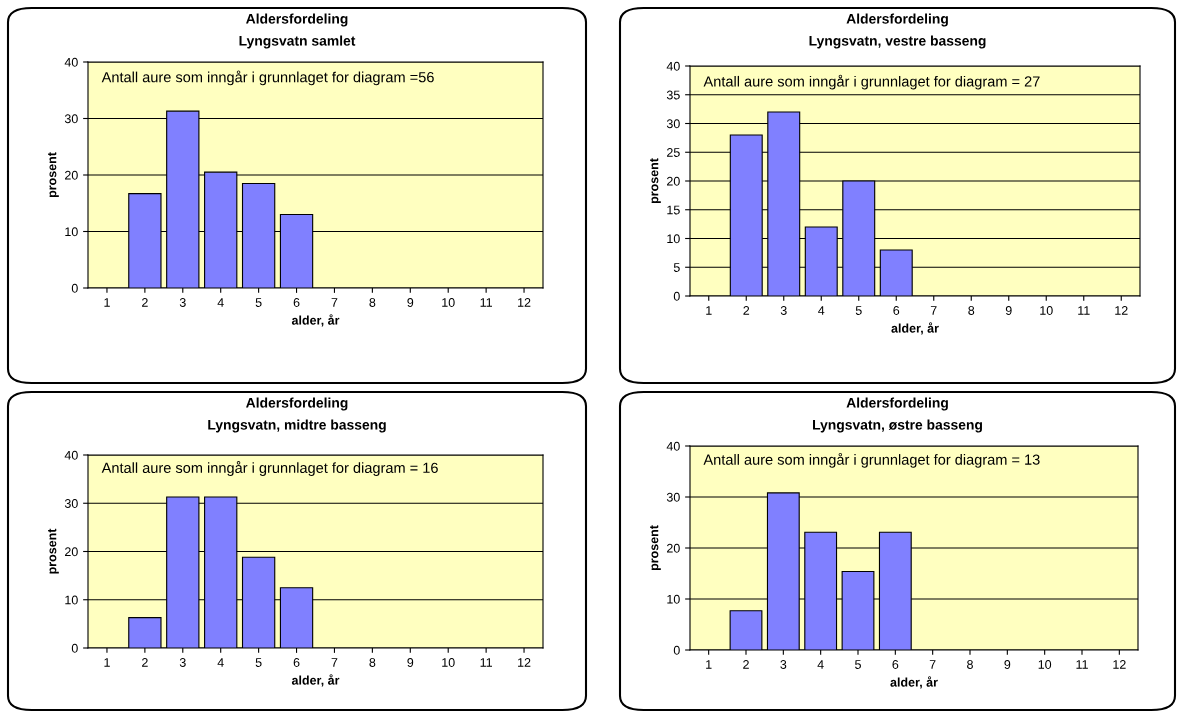 This screenshot has height=713, width=1182. I want to click on annotation: Antall aure som inngår i grunnlaget for diagram =56, so click(267, 78).